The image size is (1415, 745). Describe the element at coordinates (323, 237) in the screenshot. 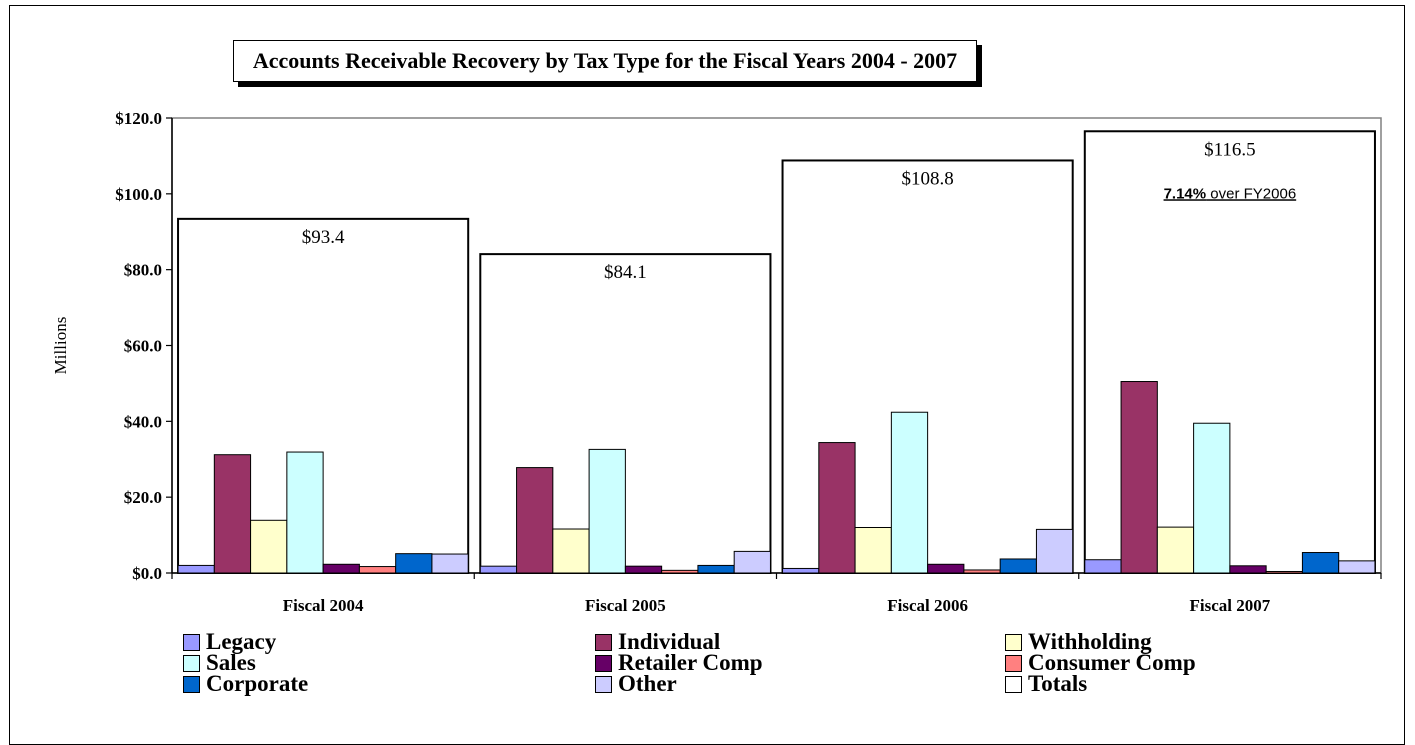

I see `total-data-label: $93.4` at that location.